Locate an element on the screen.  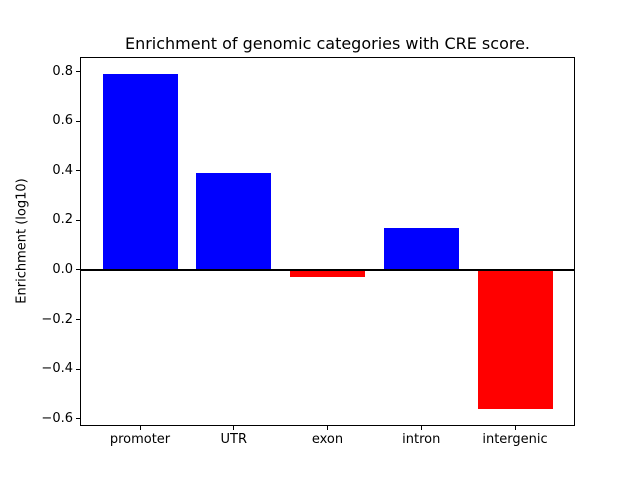
y-tick-label: 0.2 is located at coordinates (62, 220).